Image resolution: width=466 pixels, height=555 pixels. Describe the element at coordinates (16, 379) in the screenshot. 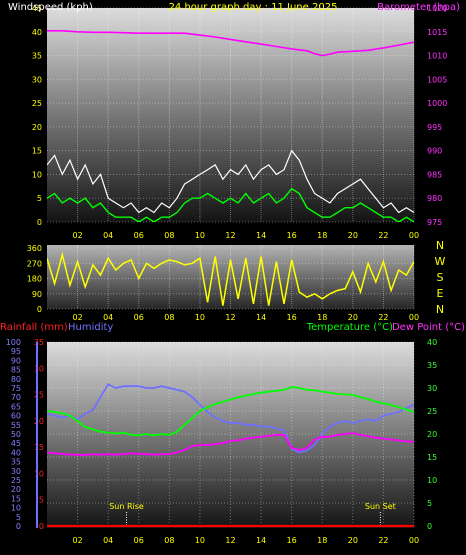

I see `y-tick-label: 80` at that location.